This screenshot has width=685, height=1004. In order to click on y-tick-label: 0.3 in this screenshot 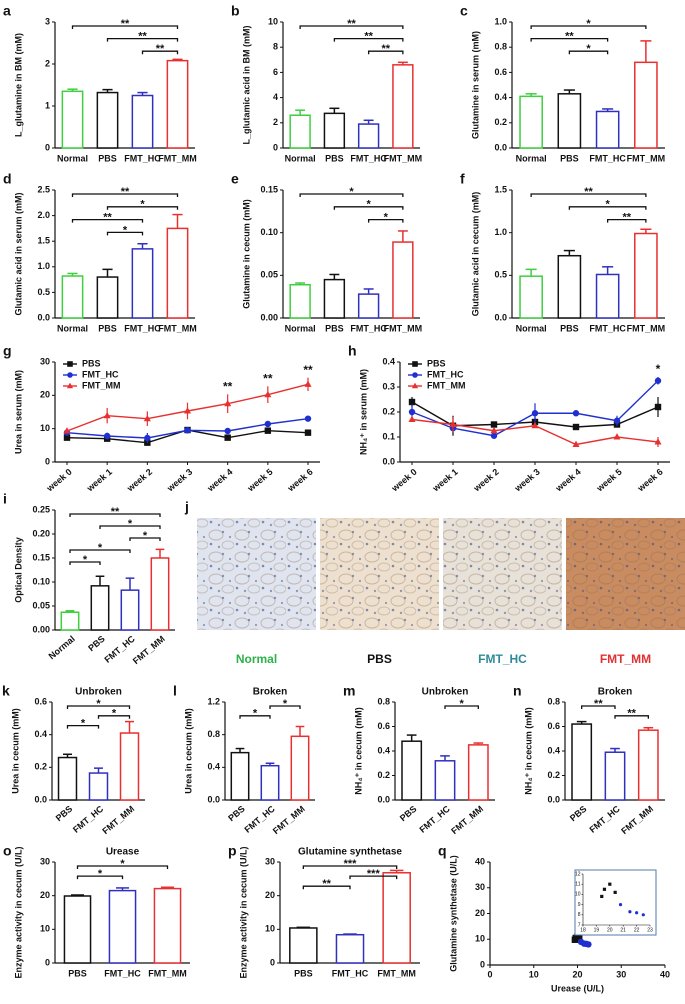, I will do `click(388, 386)`.